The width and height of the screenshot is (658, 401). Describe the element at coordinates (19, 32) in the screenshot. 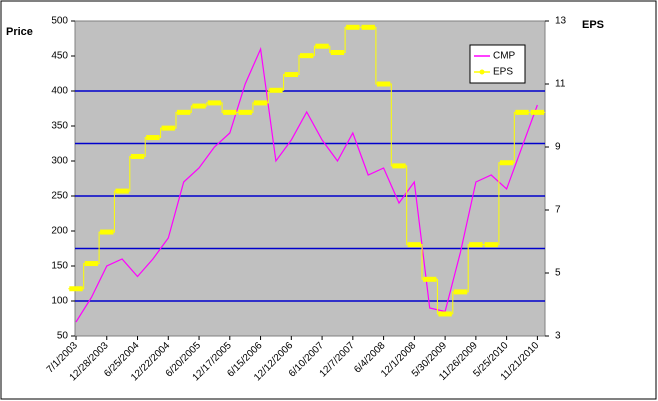

I see `y-axis-label: Price` at that location.